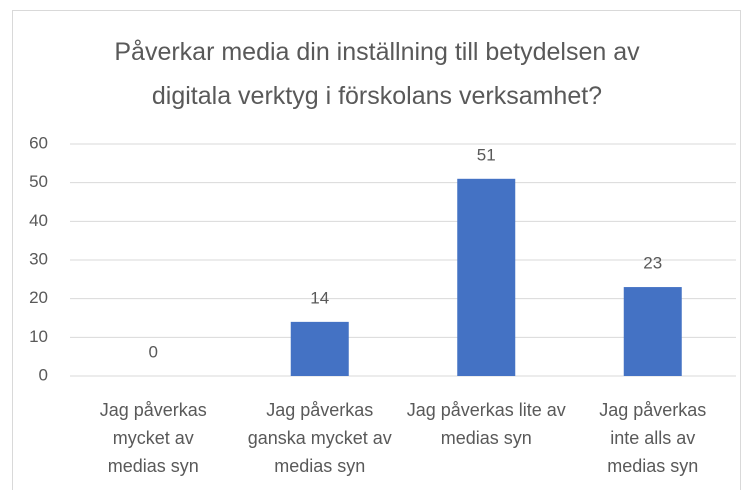 Image resolution: width=754 pixels, height=490 pixels. I want to click on y-tick-label: 20, so click(38, 297).